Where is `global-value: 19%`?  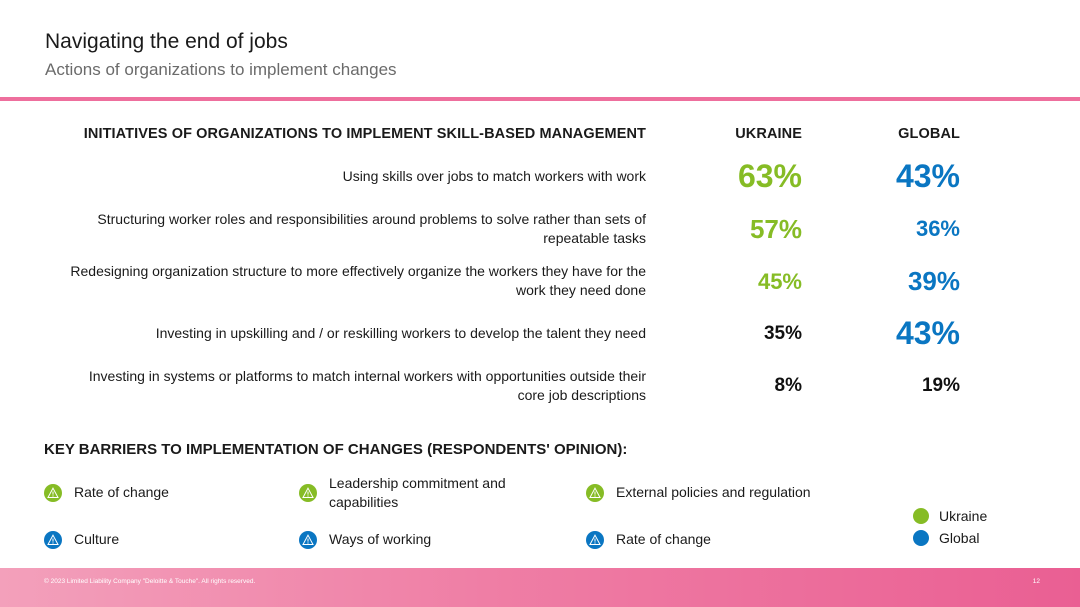 global-value: 19% is located at coordinates (940, 385).